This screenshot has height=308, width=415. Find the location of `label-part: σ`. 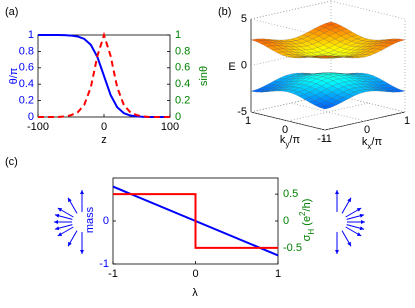

label-part: σ is located at coordinates (307, 237).